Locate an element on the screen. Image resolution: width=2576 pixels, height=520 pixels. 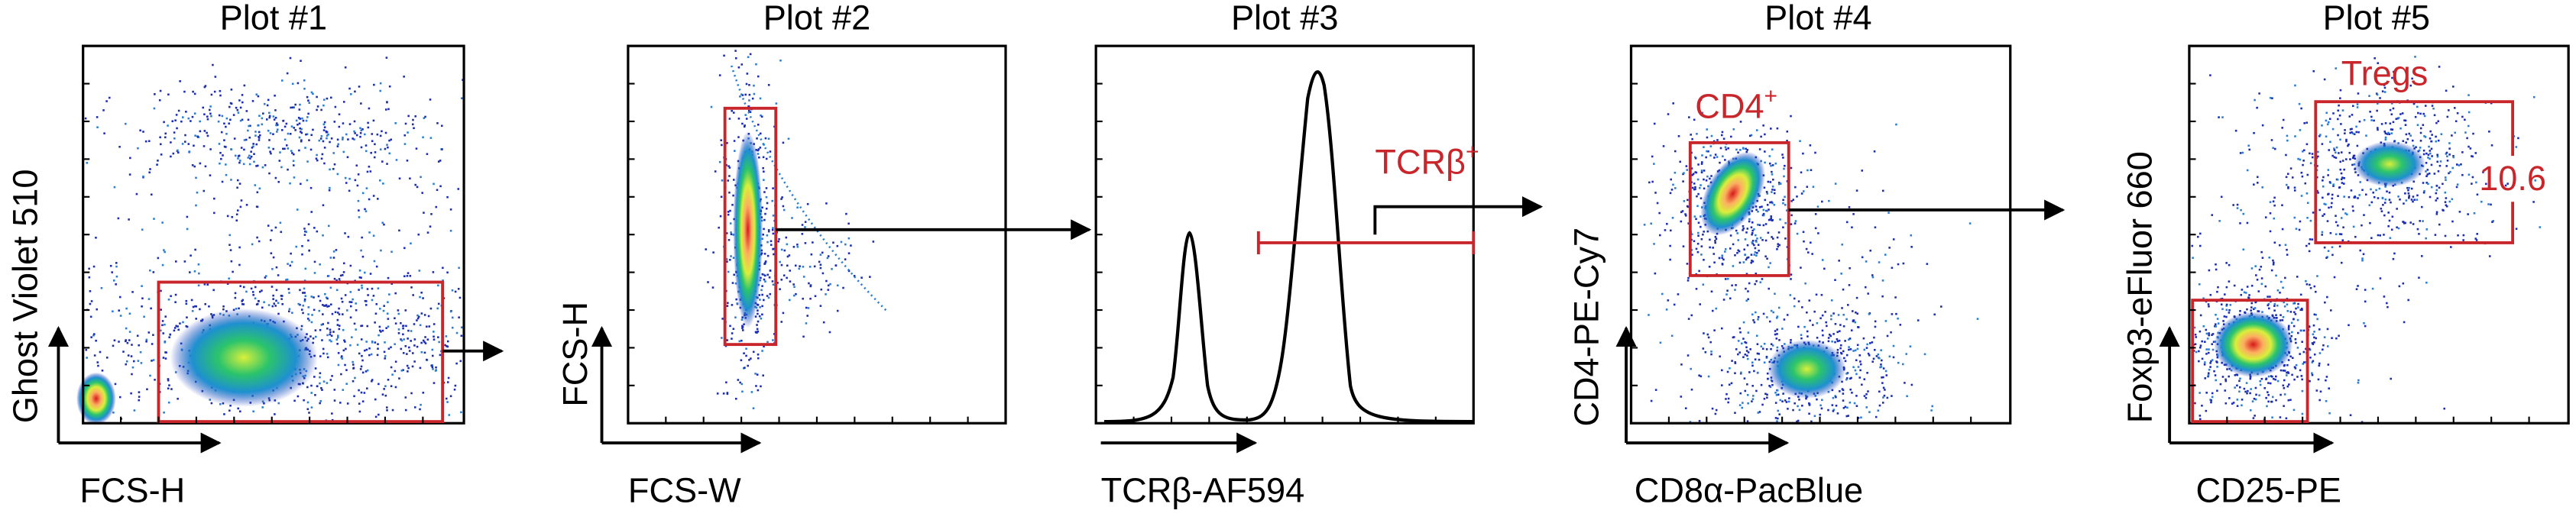
density-core is located at coordinates (1806, 369).